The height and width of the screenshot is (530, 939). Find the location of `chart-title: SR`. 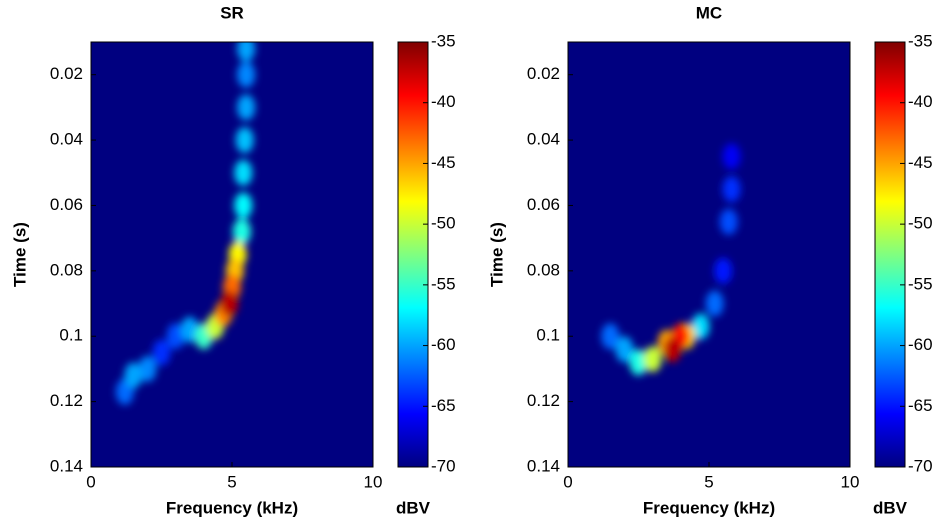

chart-title: SR is located at coordinates (232, 12).